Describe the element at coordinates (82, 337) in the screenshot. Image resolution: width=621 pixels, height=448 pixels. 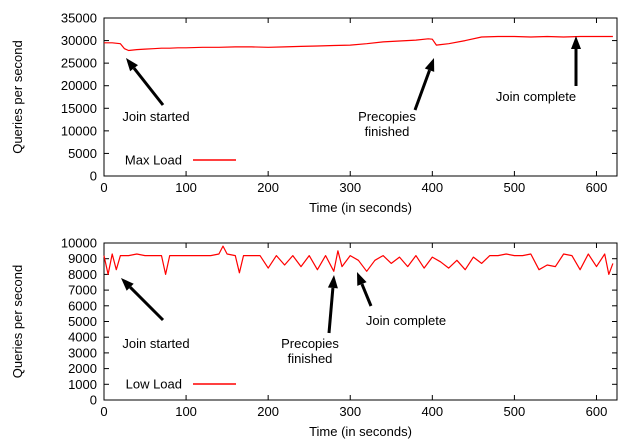
I see `y-tick-label: 4000` at that location.